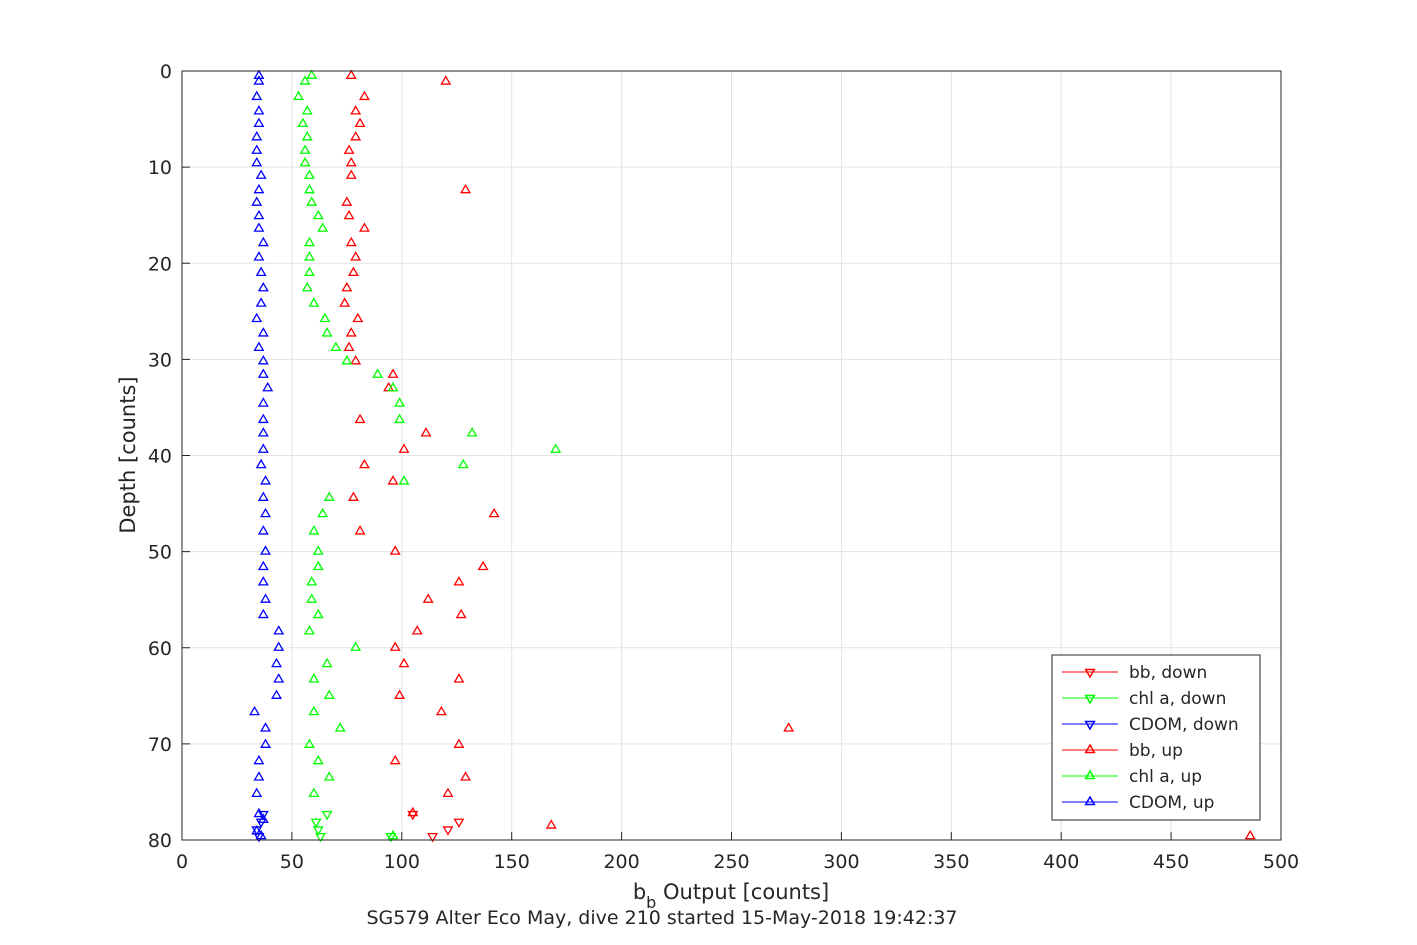  What do you see at coordinates (639, 892) in the screenshot?
I see `x-axis-label-main: b` at bounding box center [639, 892].